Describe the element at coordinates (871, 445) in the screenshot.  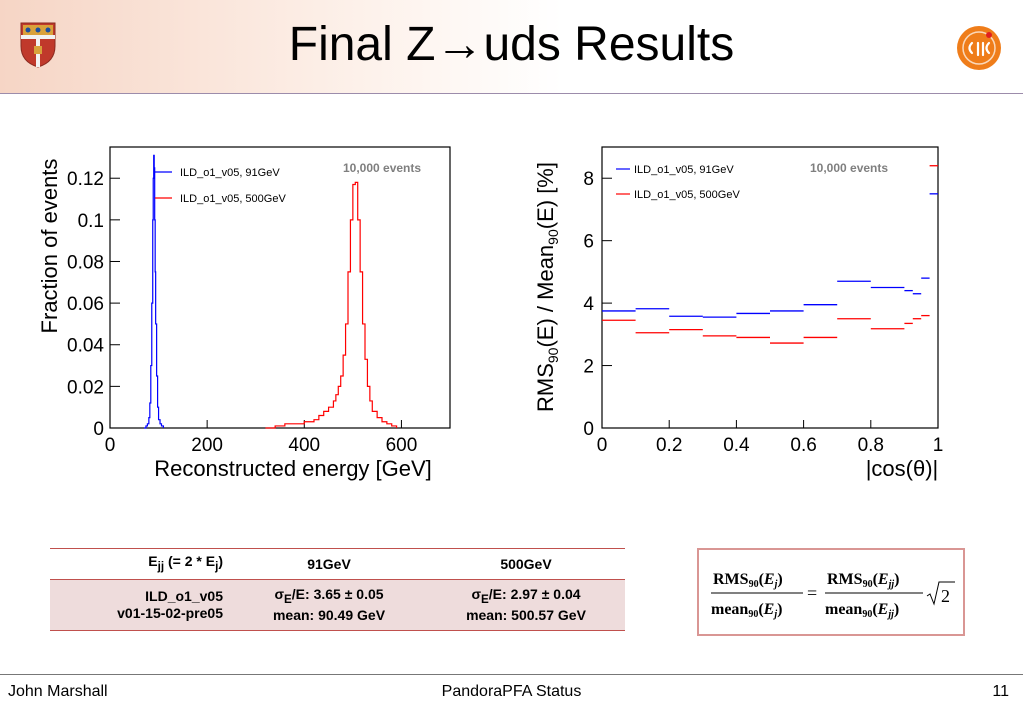
I see `x-tick-label: 0.8` at that location.